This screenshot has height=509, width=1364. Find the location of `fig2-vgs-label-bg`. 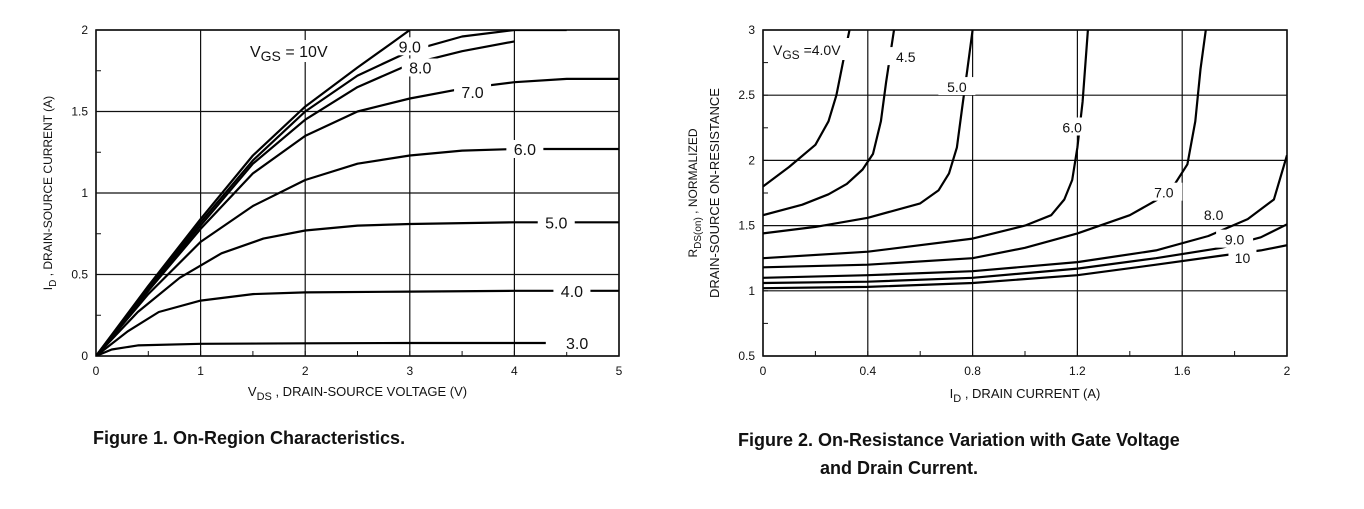

fig2-vgs-label-bg is located at coordinates (817, 49).